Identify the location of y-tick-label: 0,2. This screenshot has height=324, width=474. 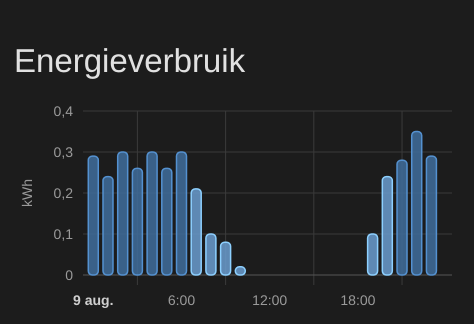
(64, 192).